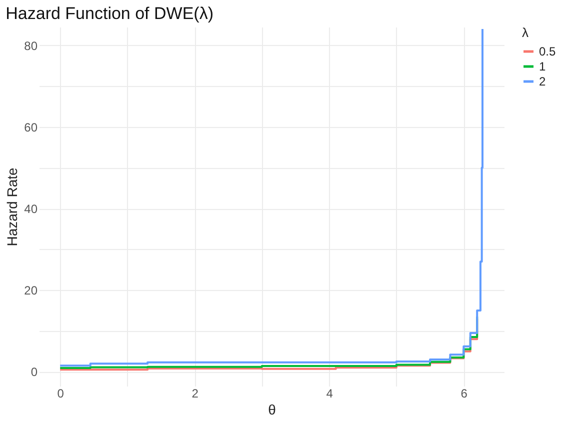  What do you see at coordinates (542, 67) in the screenshot?
I see `legend-label: 1` at bounding box center [542, 67].